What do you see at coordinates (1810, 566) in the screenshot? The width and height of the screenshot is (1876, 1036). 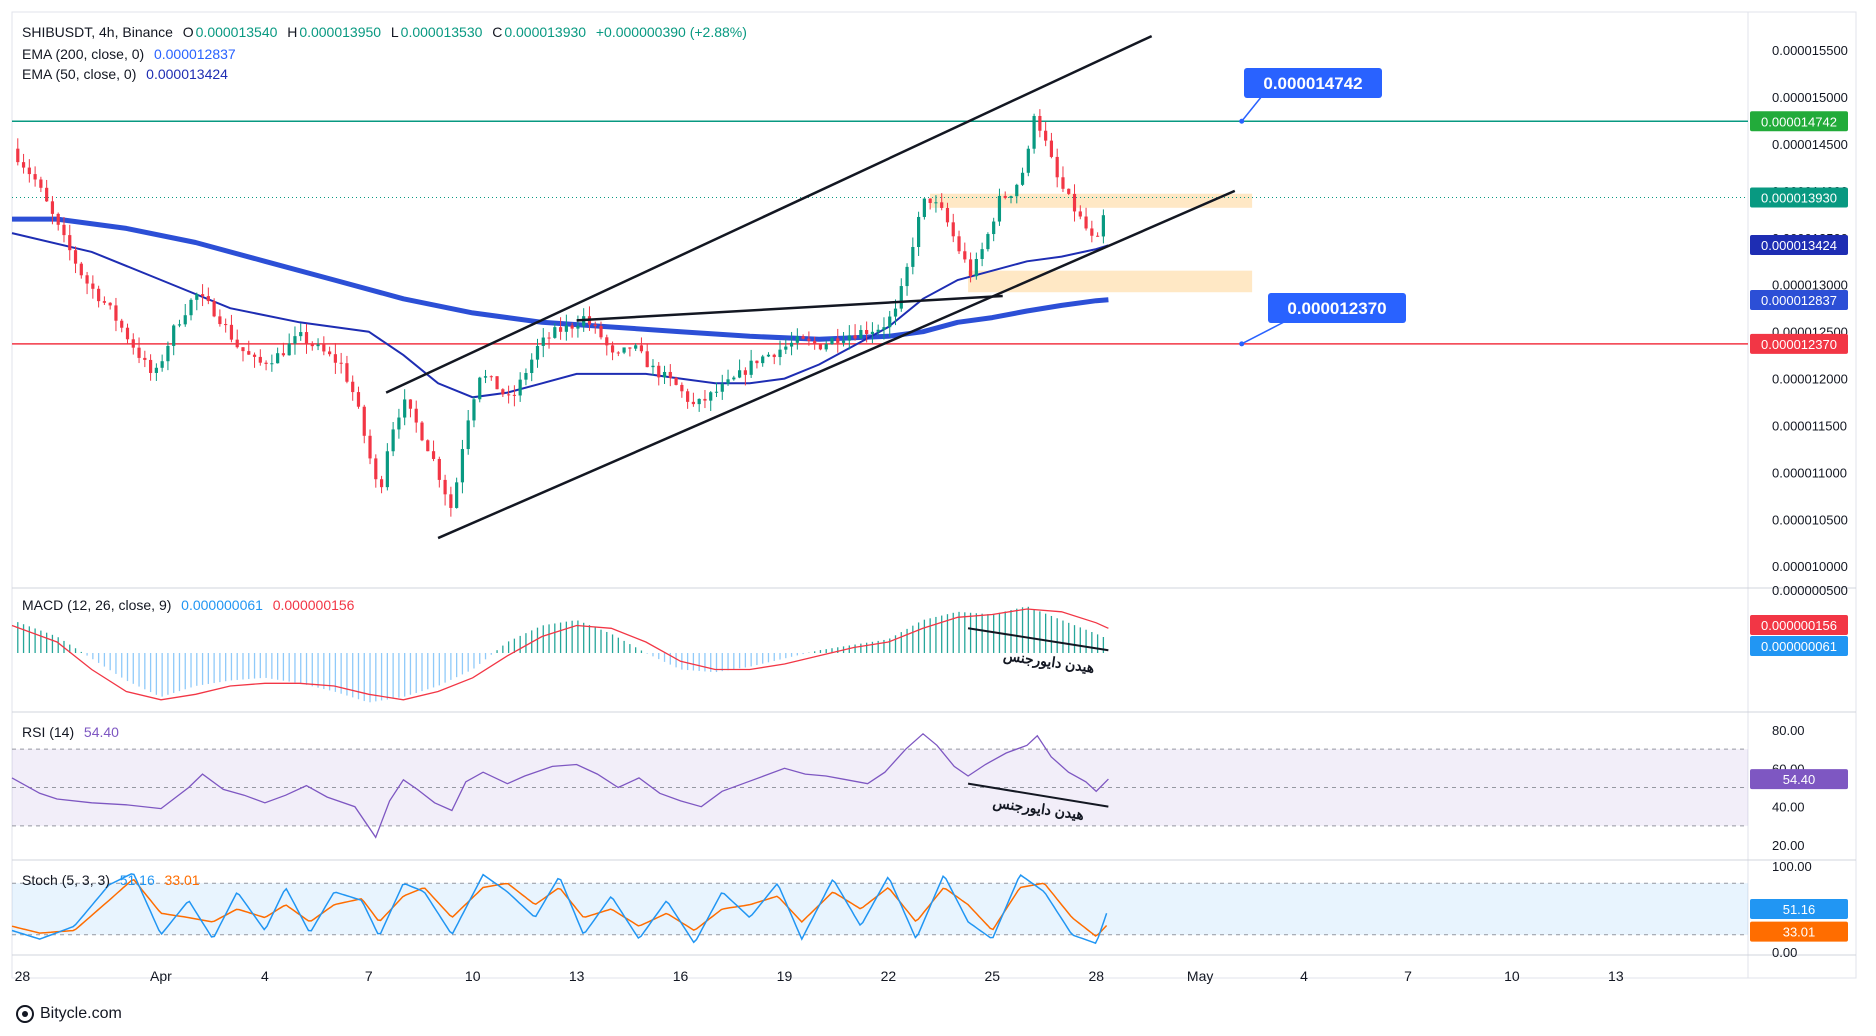 I see `price-tick-label: 0.000010000` at bounding box center [1810, 566].